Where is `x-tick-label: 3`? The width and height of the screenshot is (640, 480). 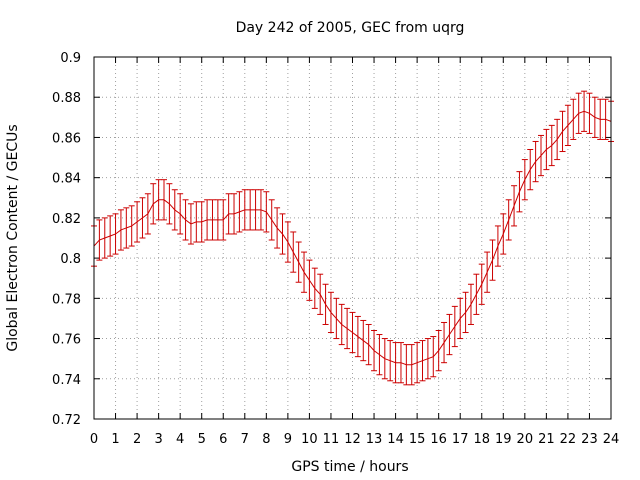
x-tick-label: 3 is located at coordinates (158, 439).